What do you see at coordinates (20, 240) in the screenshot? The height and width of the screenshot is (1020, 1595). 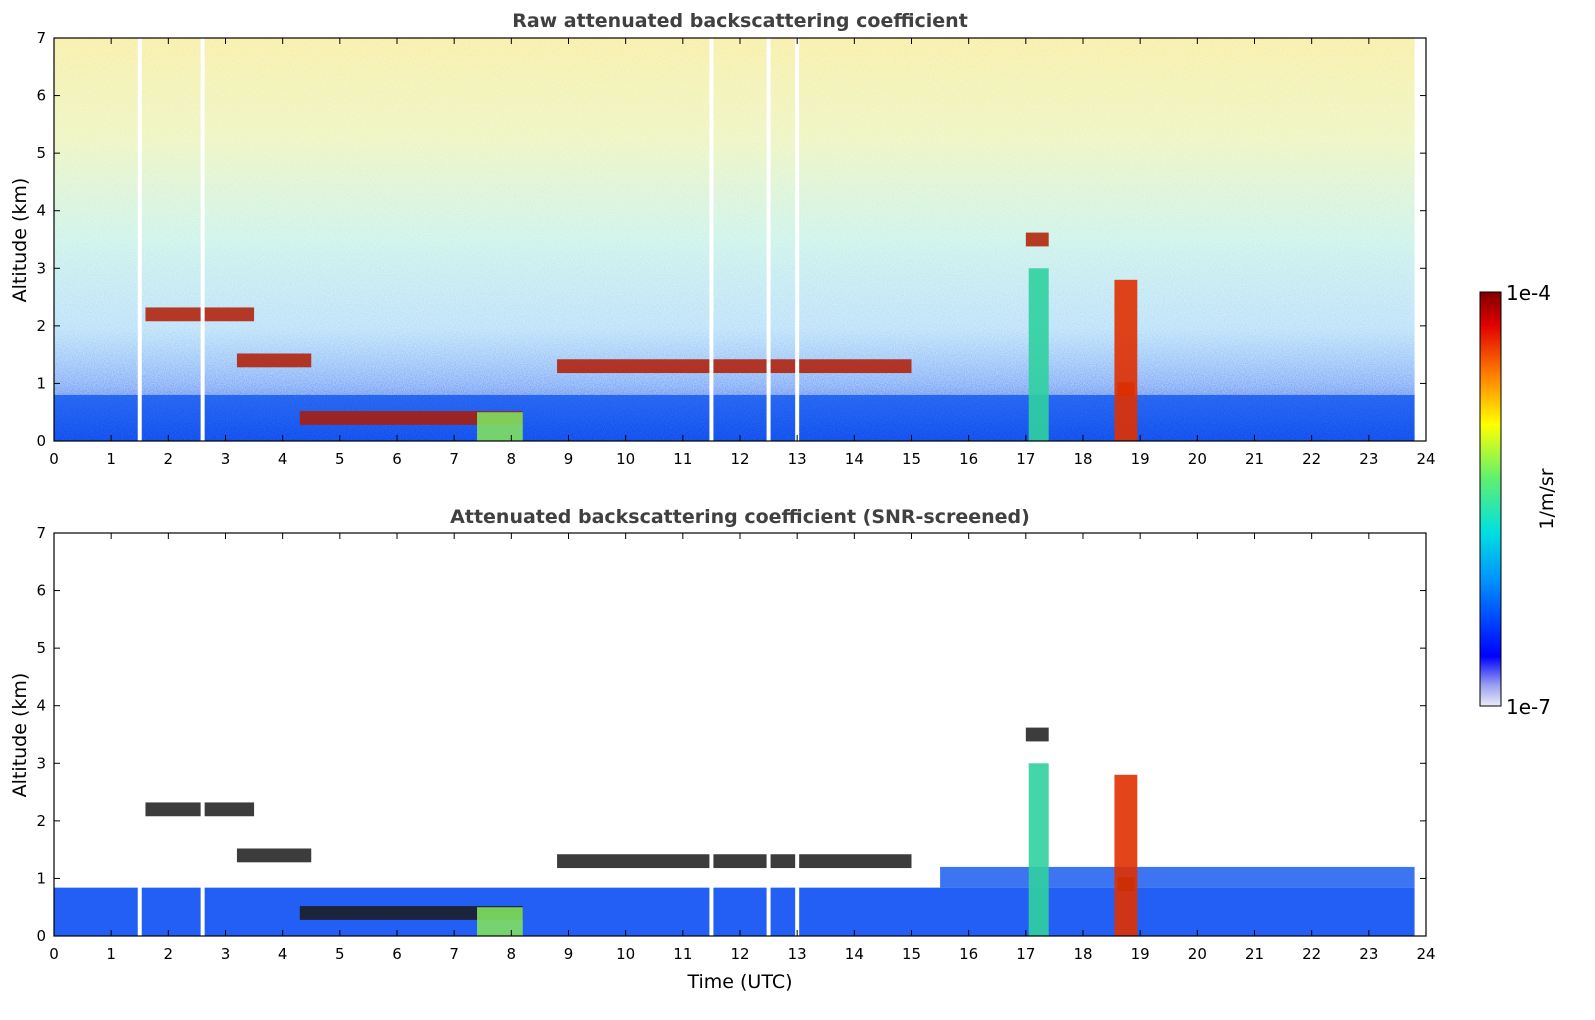 I see `y-axis-label: Altitude (km)` at bounding box center [20, 240].